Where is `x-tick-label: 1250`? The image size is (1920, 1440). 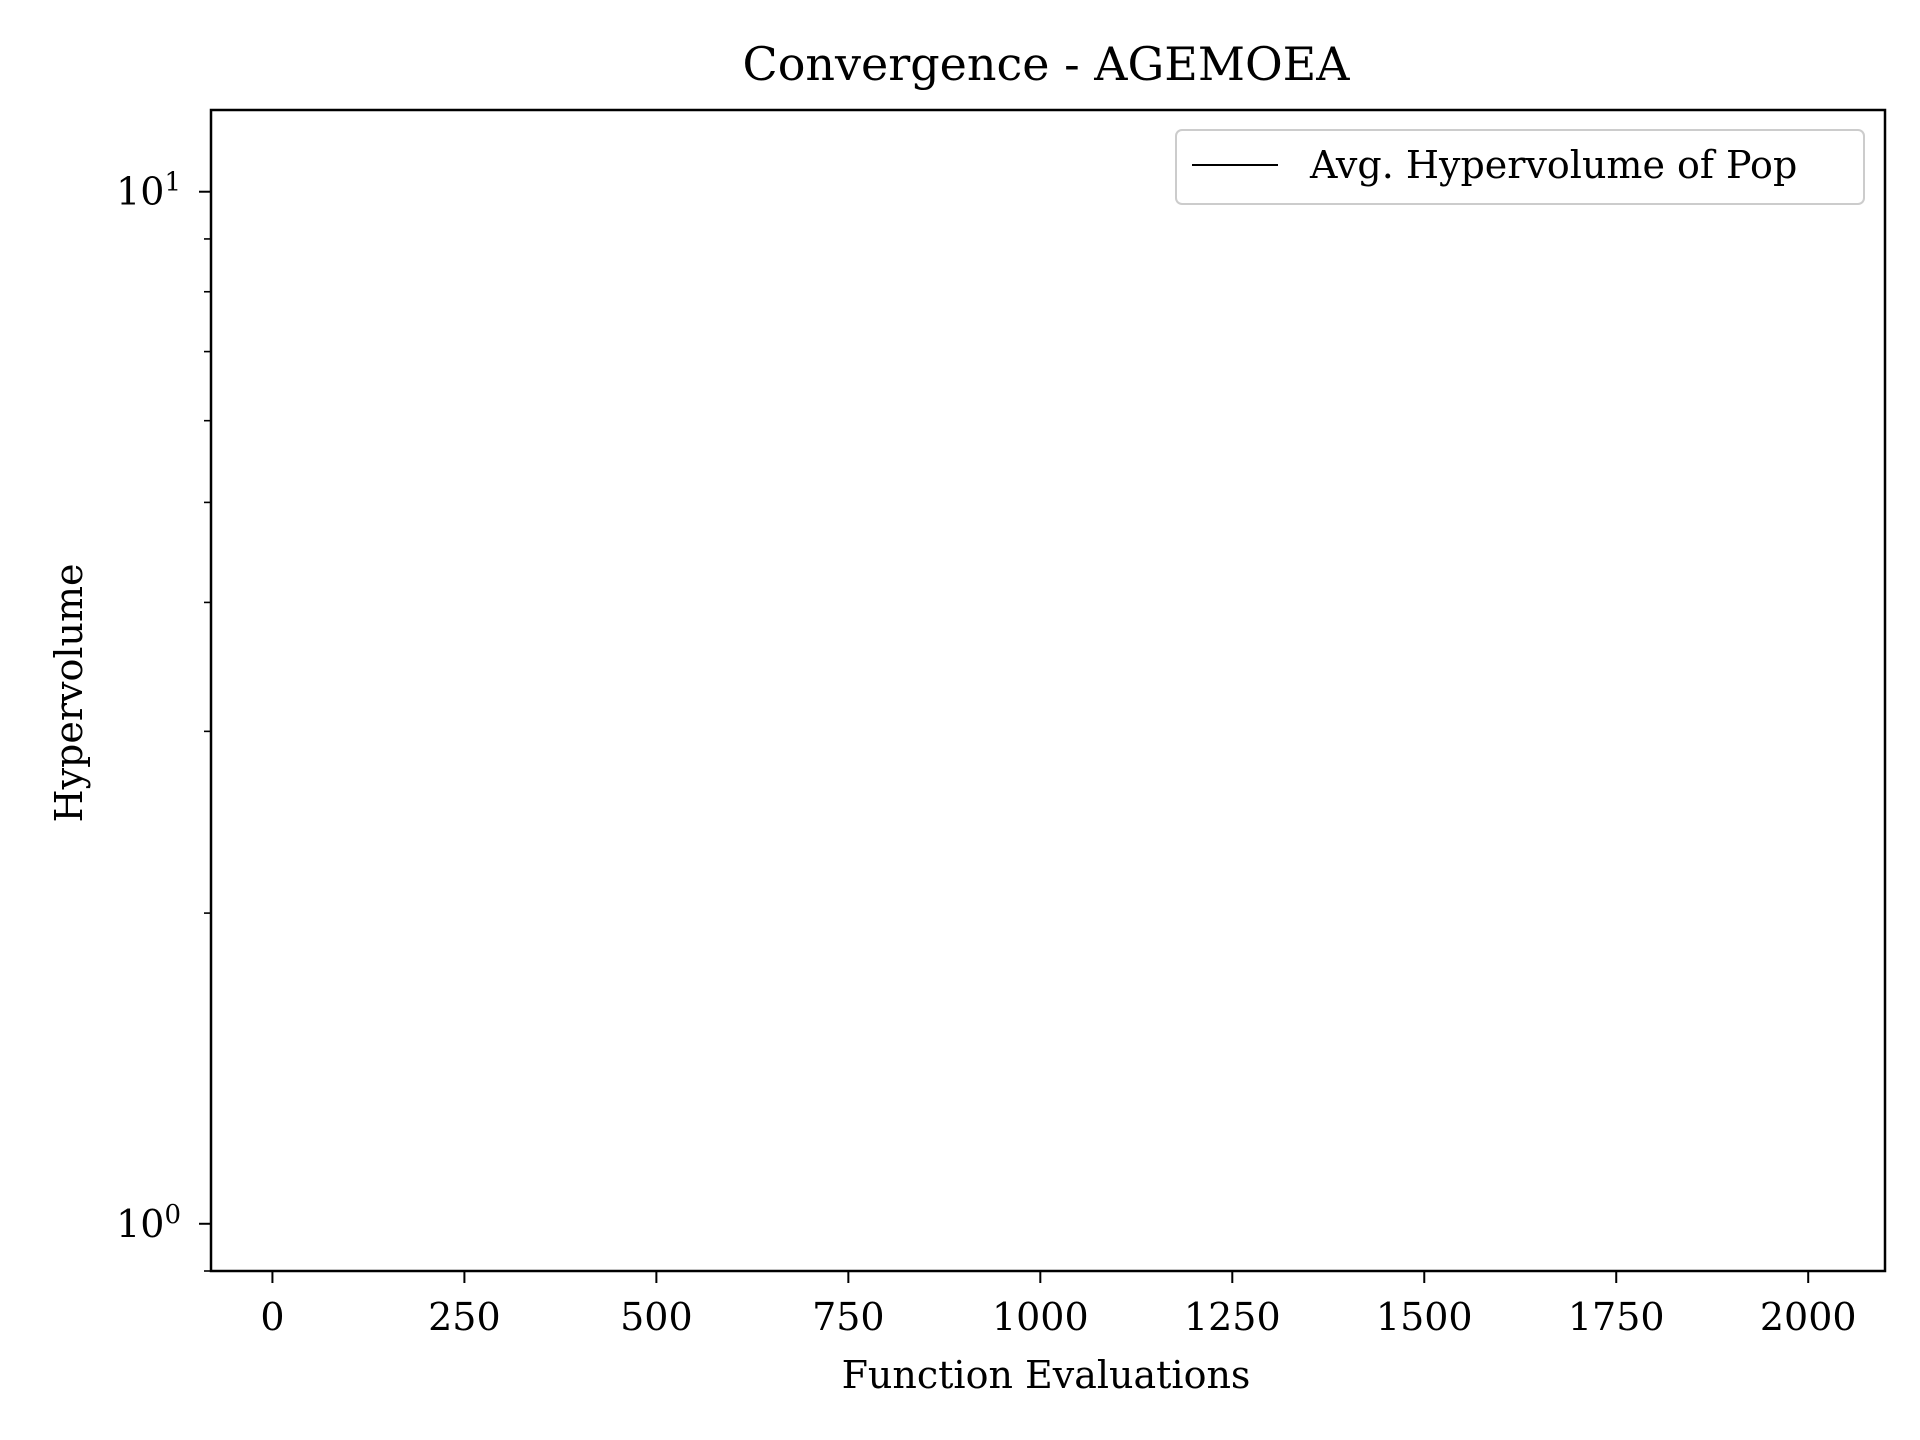
x-tick-label: 1250 is located at coordinates (1232, 1317).